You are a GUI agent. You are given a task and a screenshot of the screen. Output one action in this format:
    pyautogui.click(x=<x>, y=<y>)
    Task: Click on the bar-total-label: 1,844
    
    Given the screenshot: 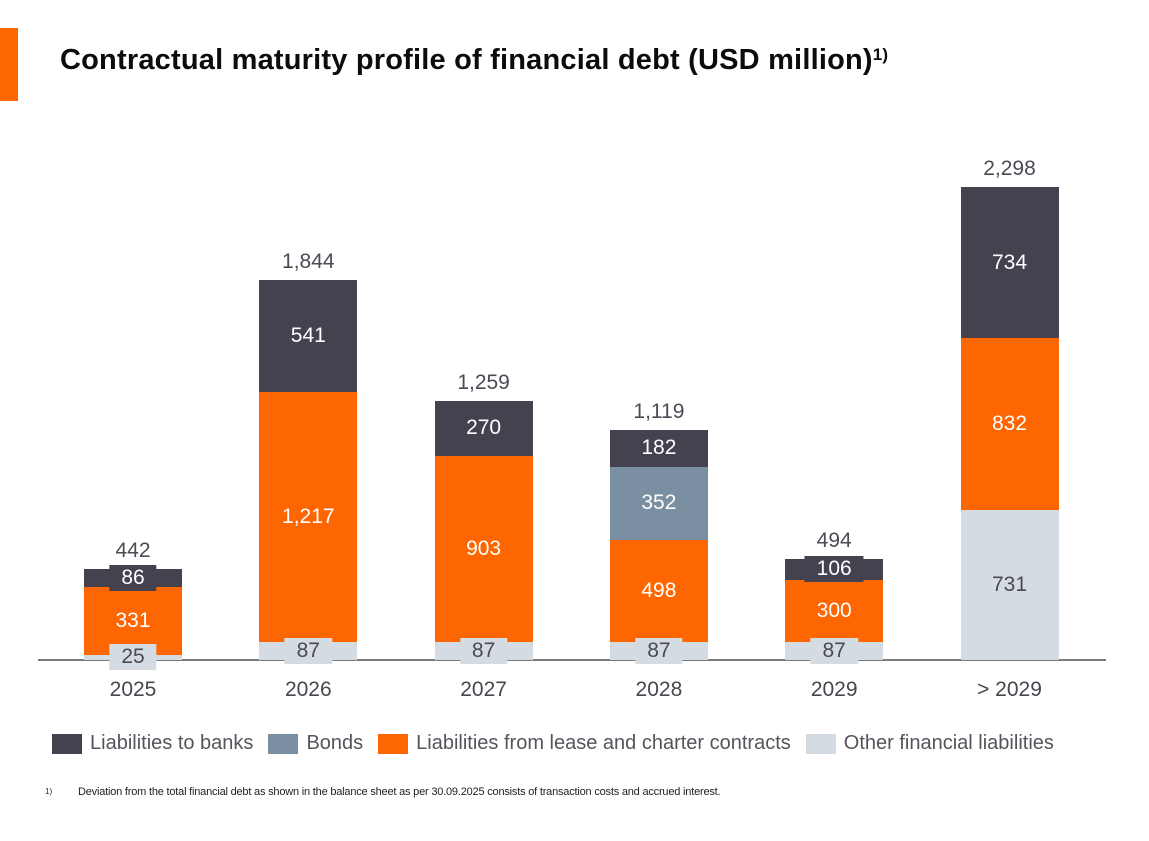 What is the action you would take?
    pyautogui.click(x=308, y=262)
    